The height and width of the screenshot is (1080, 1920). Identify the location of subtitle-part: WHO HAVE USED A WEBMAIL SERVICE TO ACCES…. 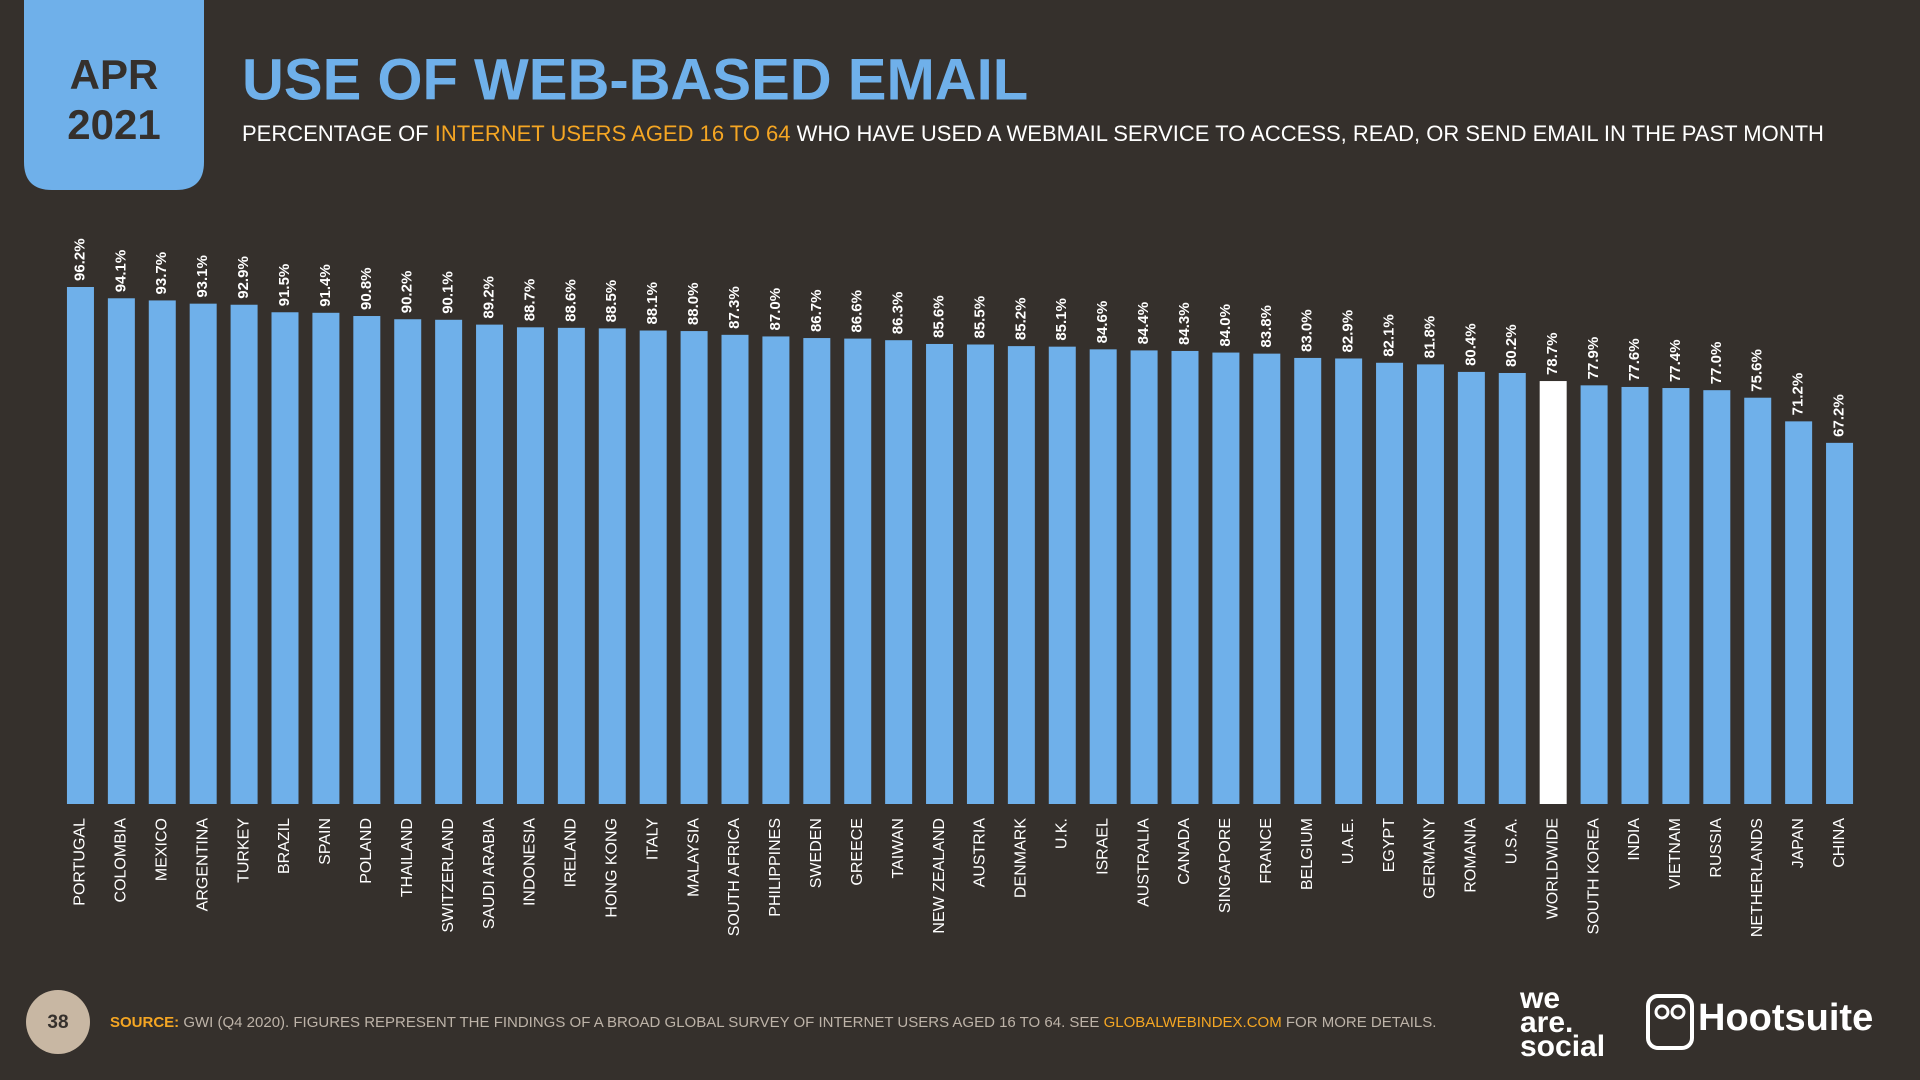
(1307, 133).